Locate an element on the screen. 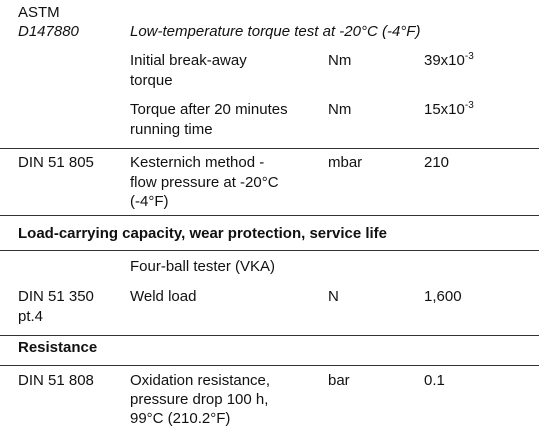 The width and height of the screenshot is (539, 429). value: 0.1 is located at coordinates (434, 380).